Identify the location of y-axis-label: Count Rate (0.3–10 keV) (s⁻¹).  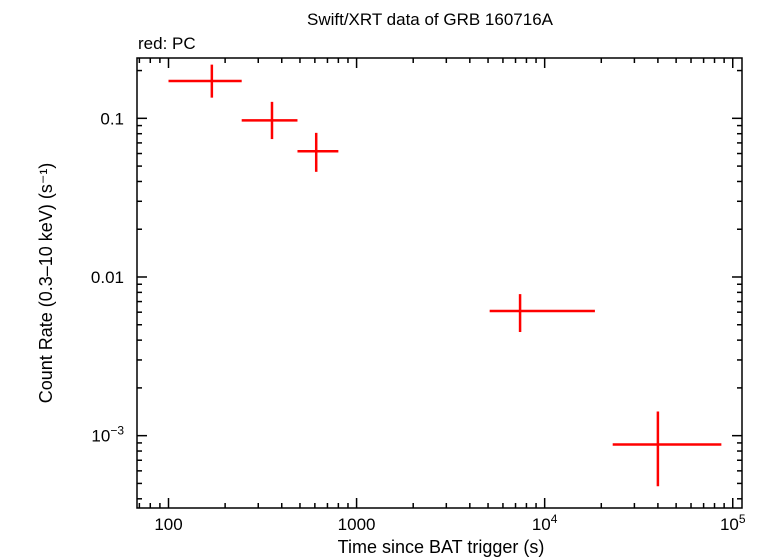
(46, 283).